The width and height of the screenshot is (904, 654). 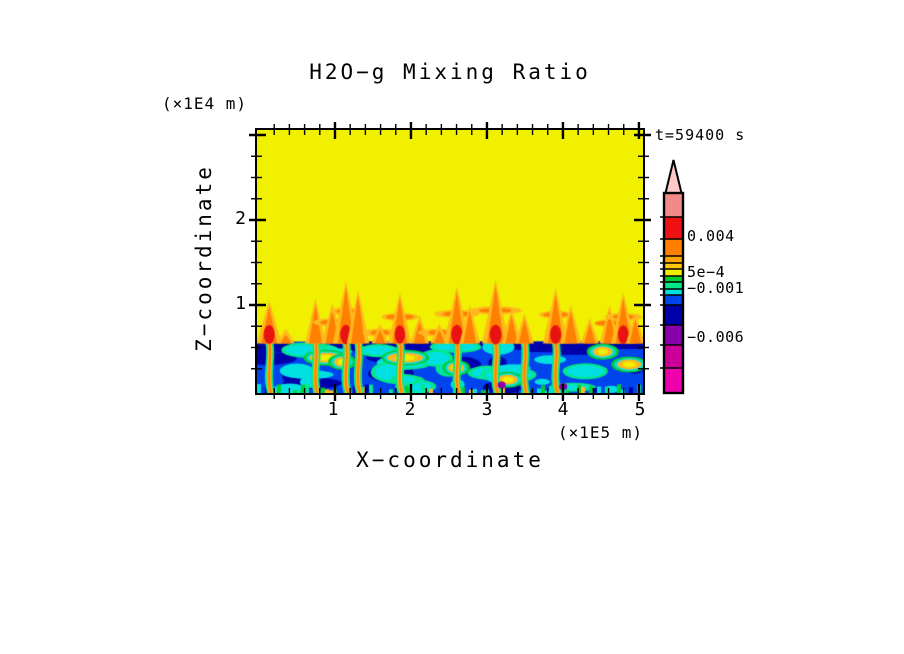 I want to click on y-tick-label: 2, so click(x=240, y=218).